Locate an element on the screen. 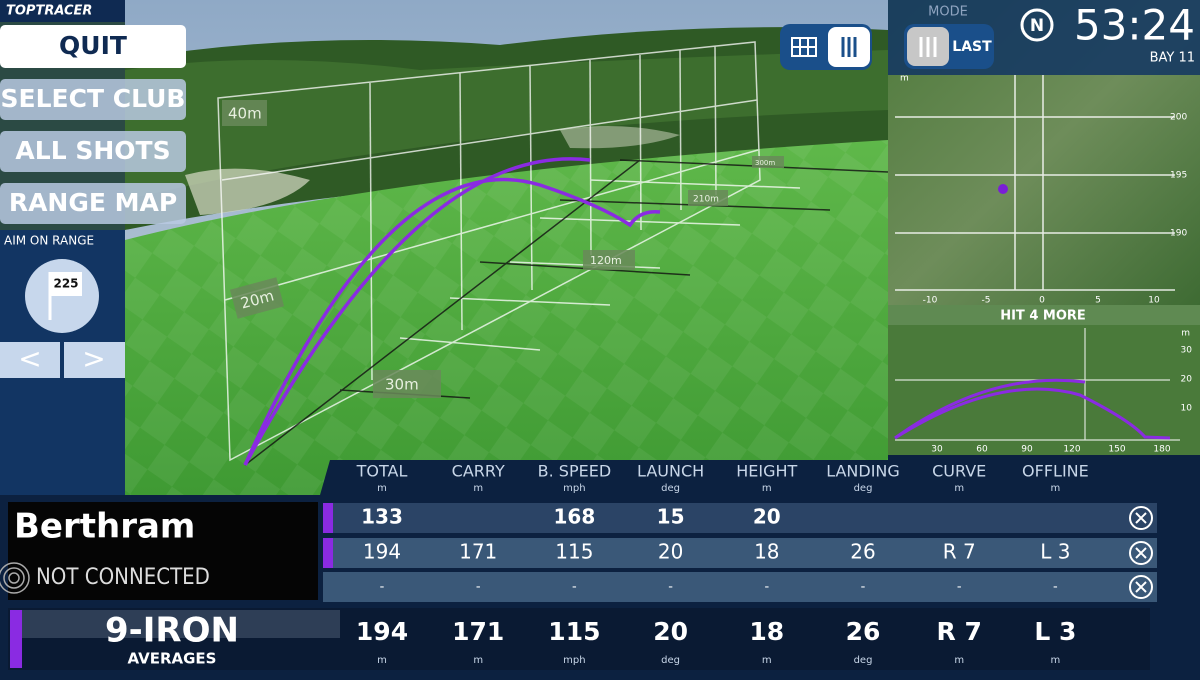 The height and width of the screenshot is (680, 1200). aim-title: AIM ON RANGE is located at coordinates (49, 241).